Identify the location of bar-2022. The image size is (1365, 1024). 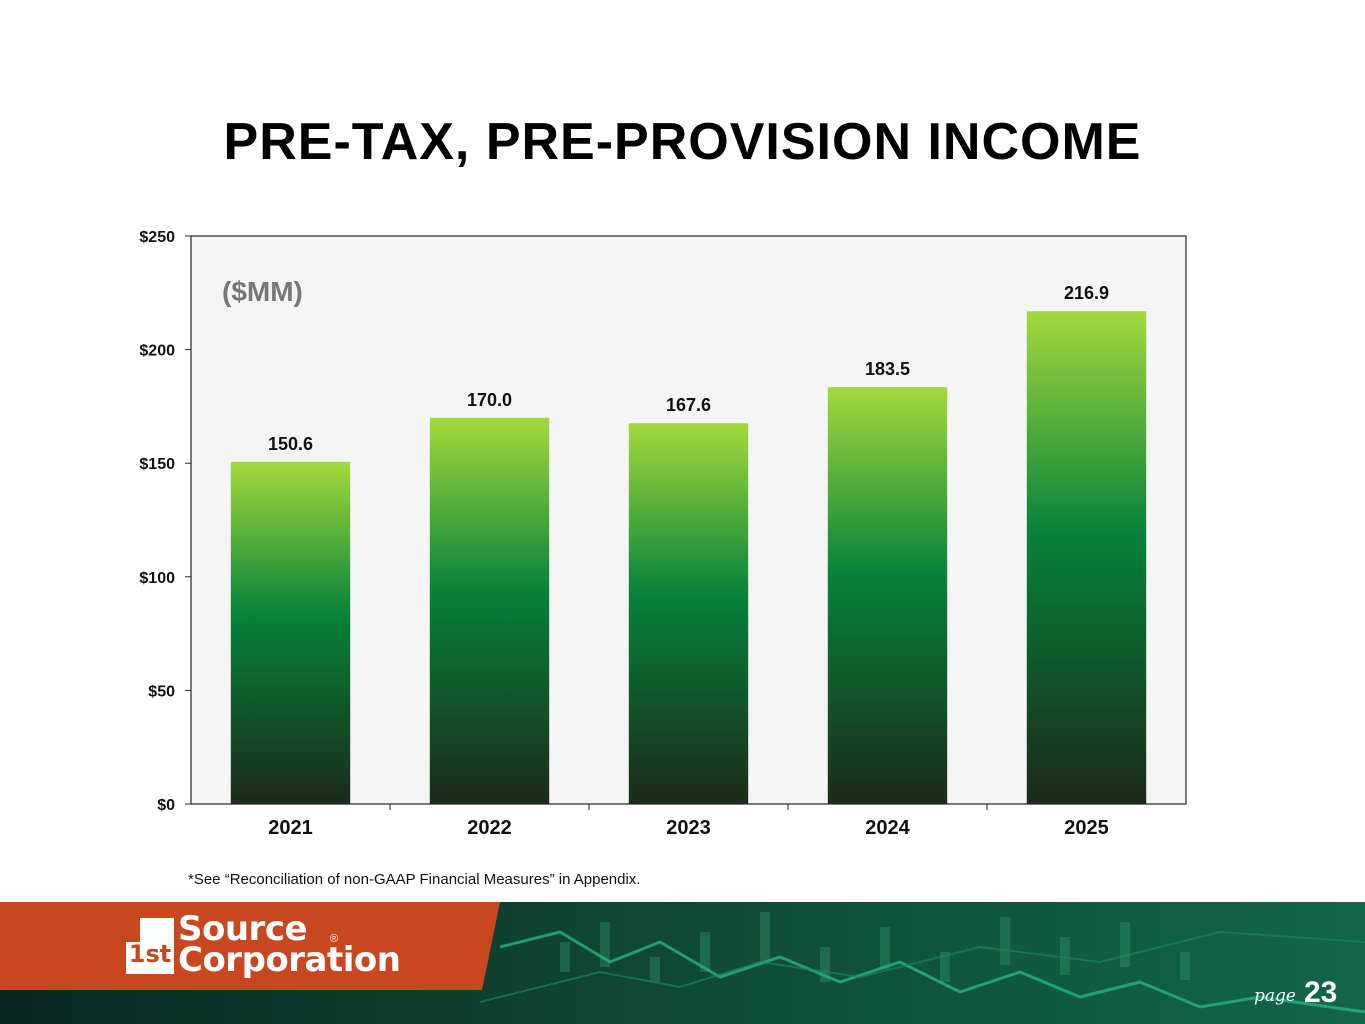
(489, 610).